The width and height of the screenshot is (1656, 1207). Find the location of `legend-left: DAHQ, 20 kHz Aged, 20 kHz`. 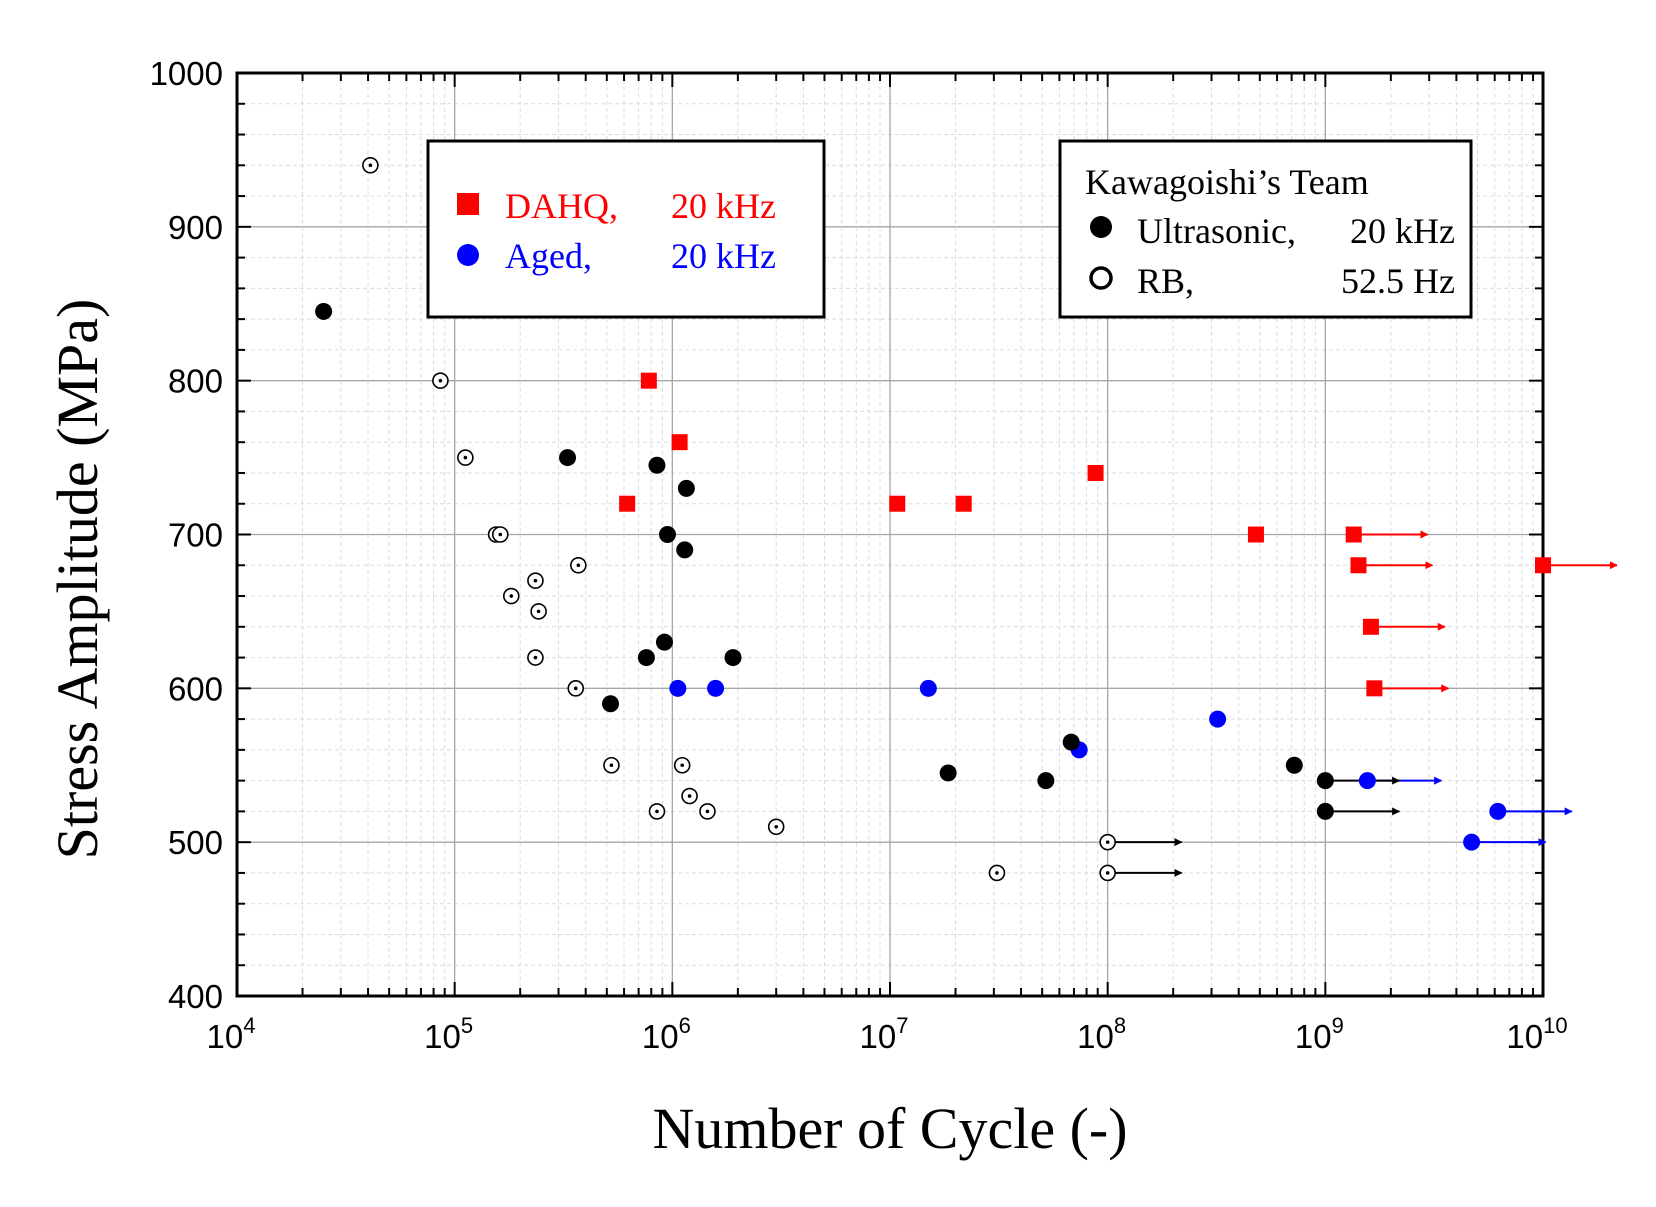

legend-left: DAHQ, 20 kHz Aged, 20 kHz is located at coordinates (626, 229).